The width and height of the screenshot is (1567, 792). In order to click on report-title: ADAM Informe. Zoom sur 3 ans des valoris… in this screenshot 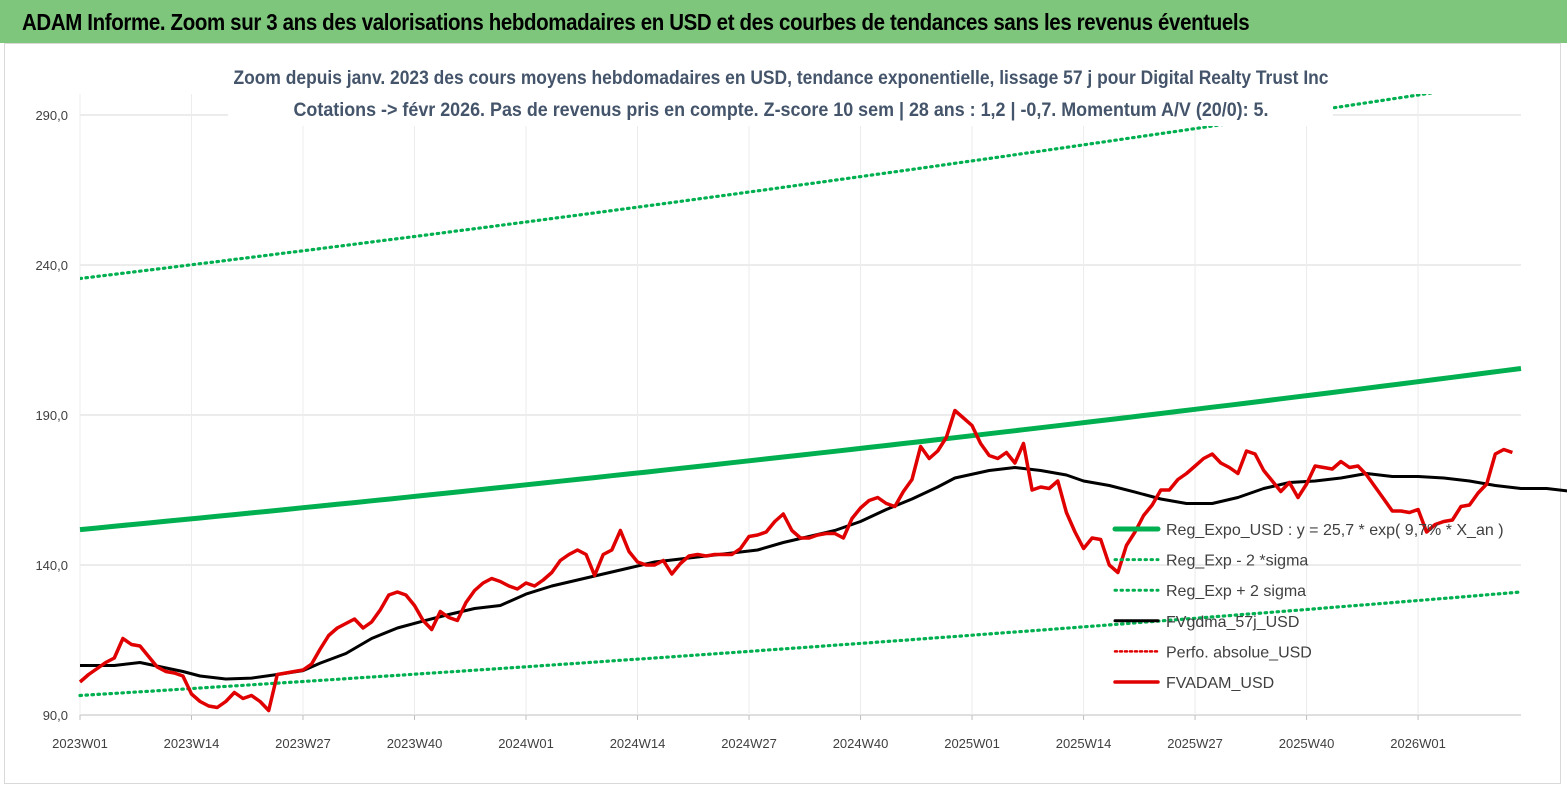, I will do `click(636, 22)`.